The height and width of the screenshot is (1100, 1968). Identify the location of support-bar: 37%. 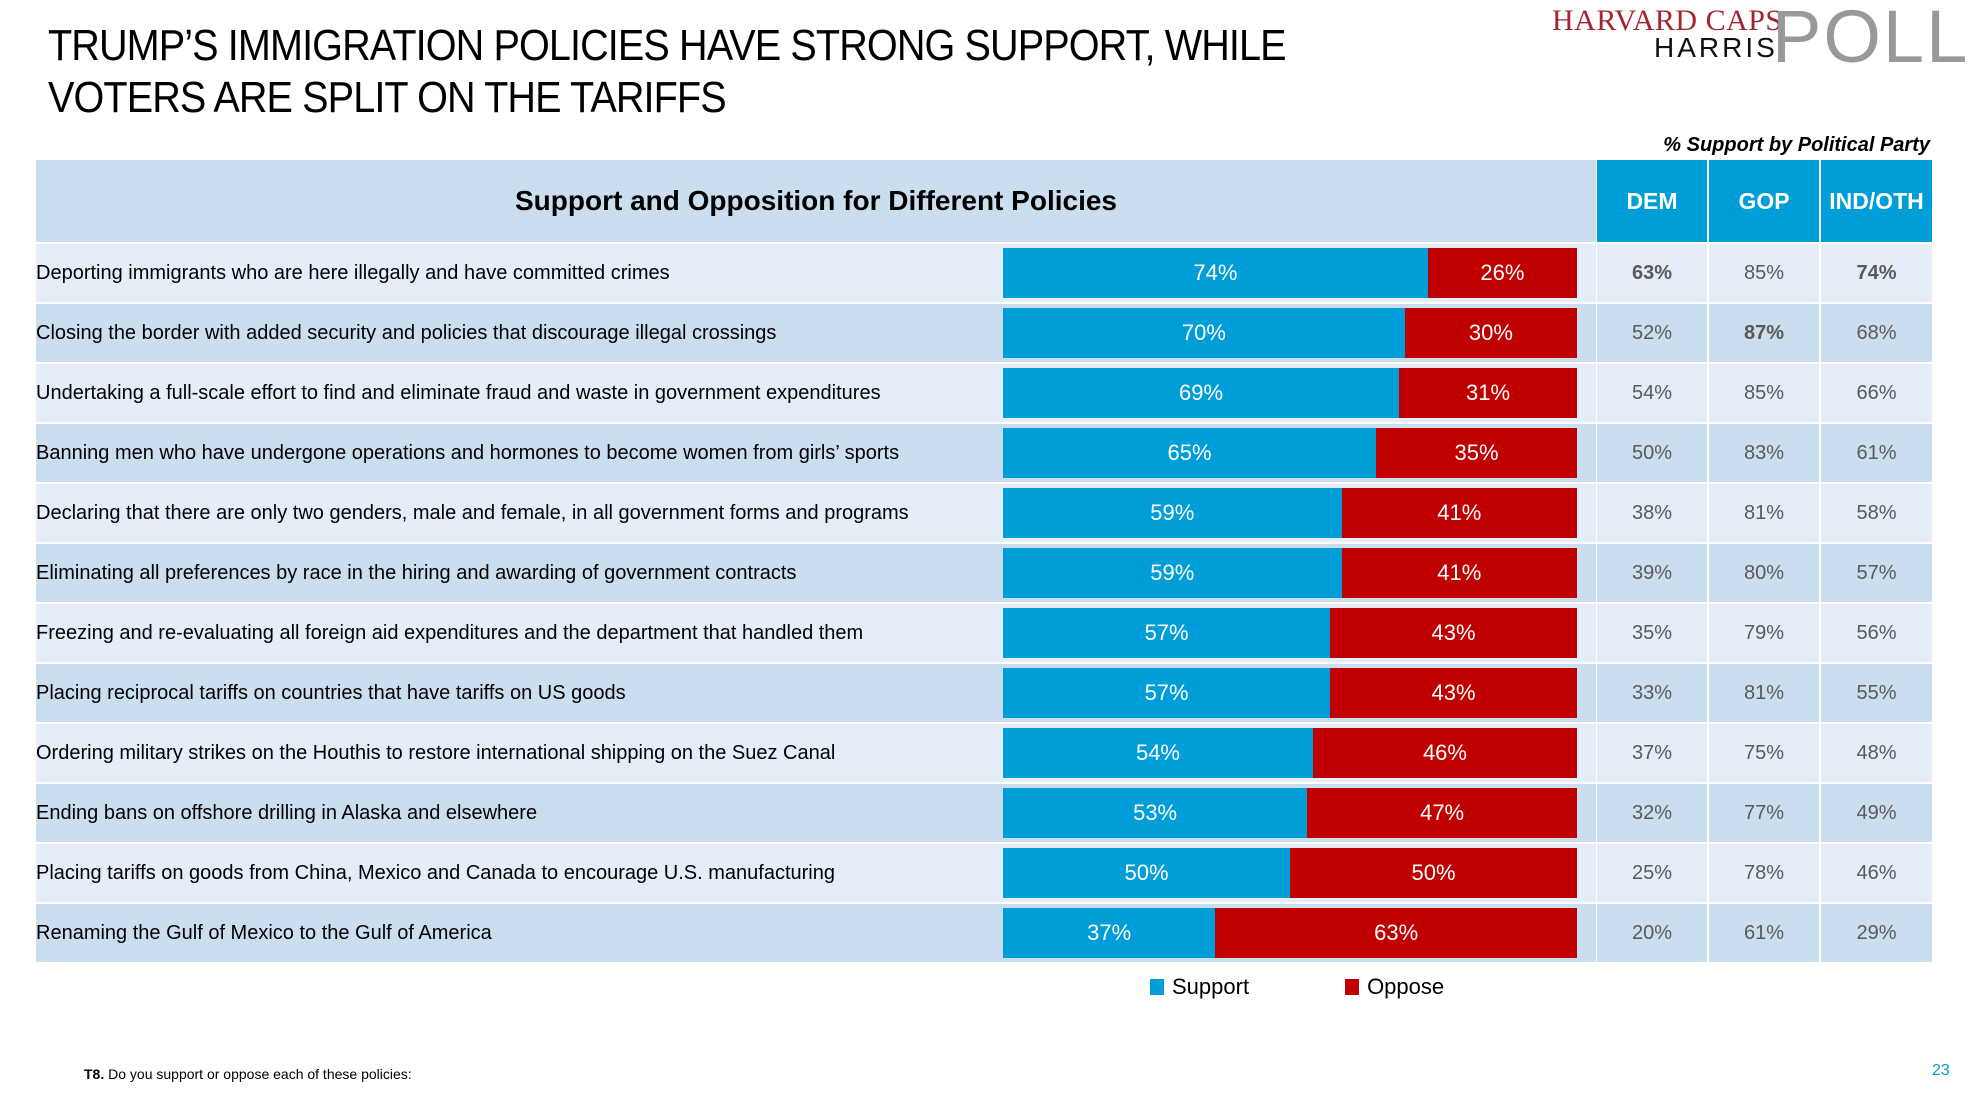
(1109, 933).